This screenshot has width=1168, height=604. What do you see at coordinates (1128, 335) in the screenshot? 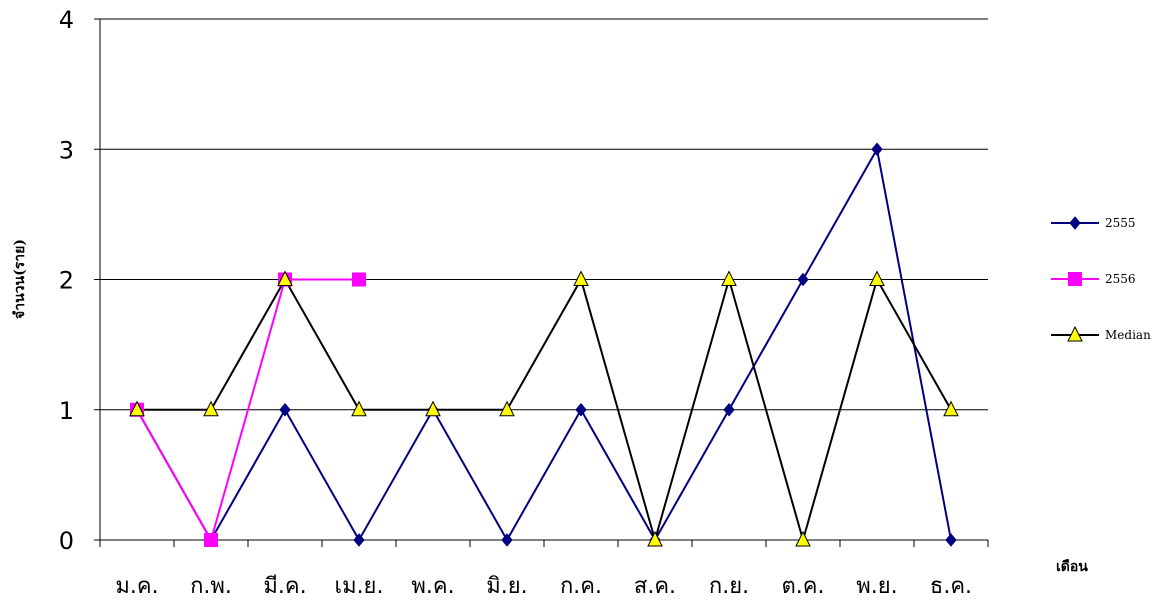
I see `legend-label-median: Median` at bounding box center [1128, 335].